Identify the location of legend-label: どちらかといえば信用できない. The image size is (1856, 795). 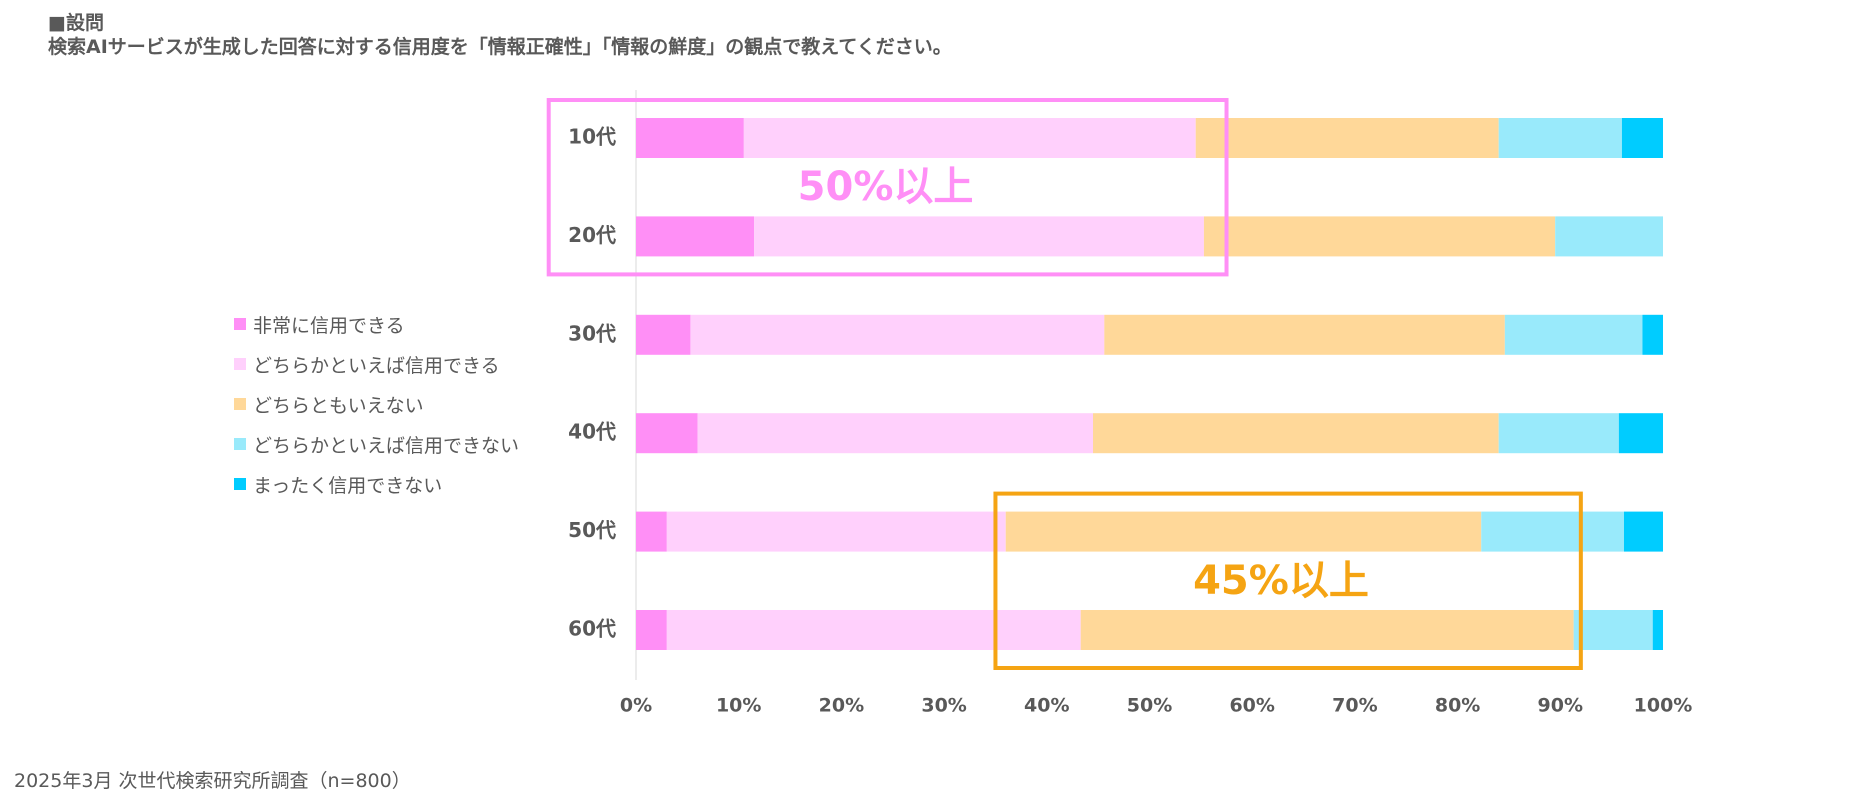
(386, 445).